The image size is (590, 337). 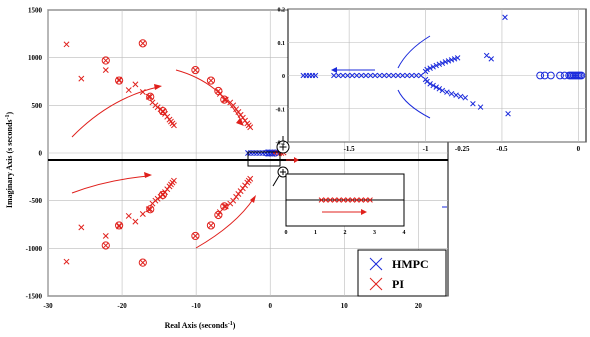 I want to click on main-point-s1-8-ring, so click(x=150, y=209).